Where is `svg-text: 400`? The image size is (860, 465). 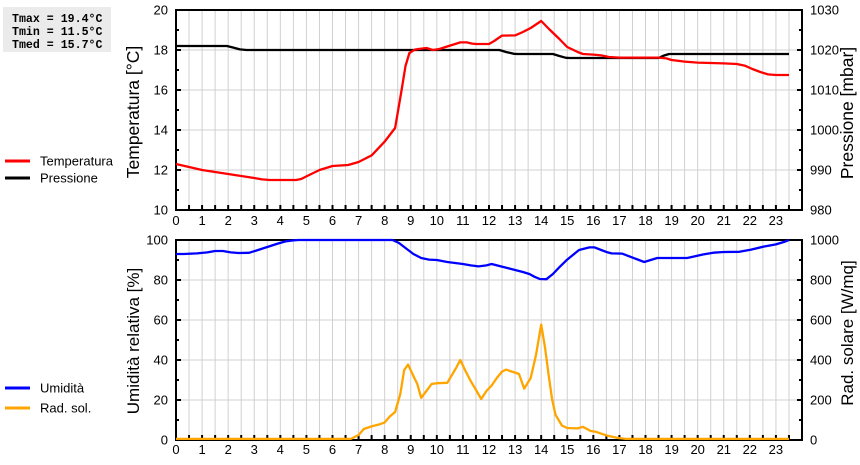
svg-text: 400 is located at coordinates (821, 360).